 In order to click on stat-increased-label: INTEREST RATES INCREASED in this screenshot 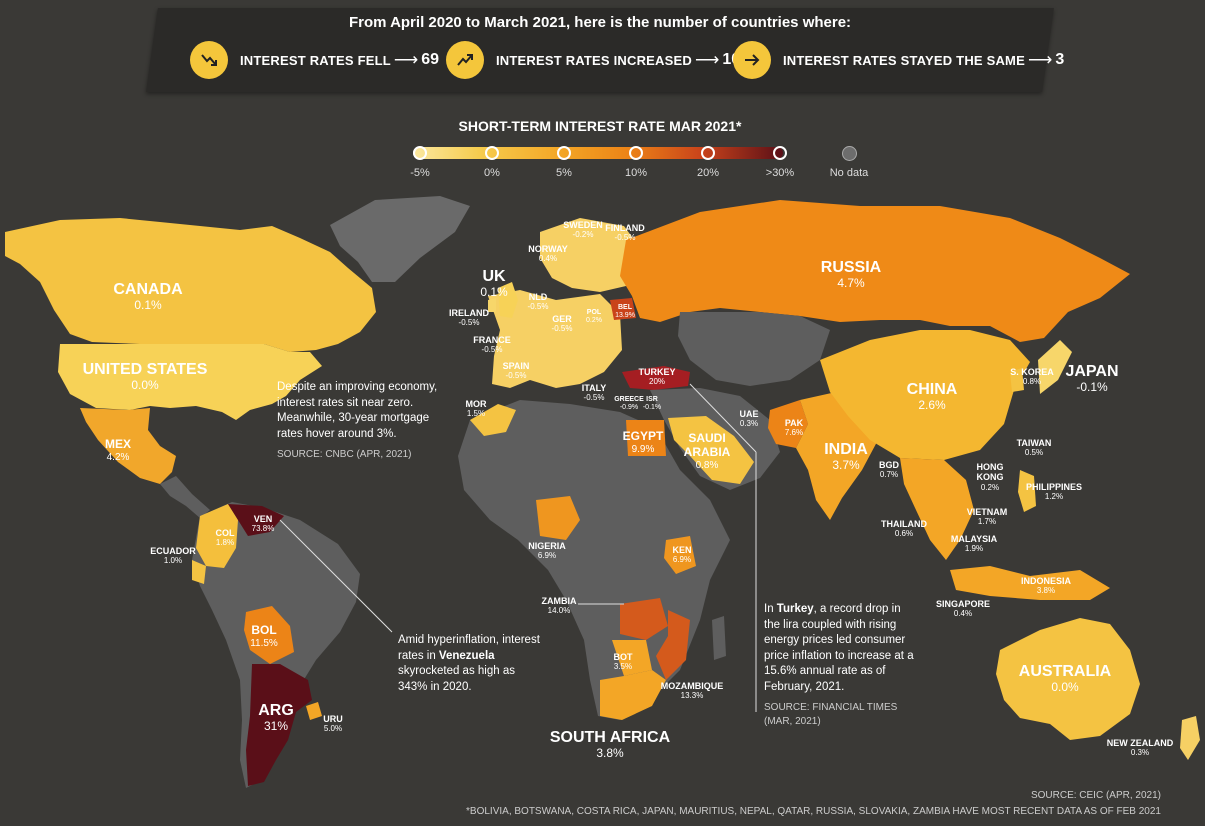, I will do `click(594, 60)`.